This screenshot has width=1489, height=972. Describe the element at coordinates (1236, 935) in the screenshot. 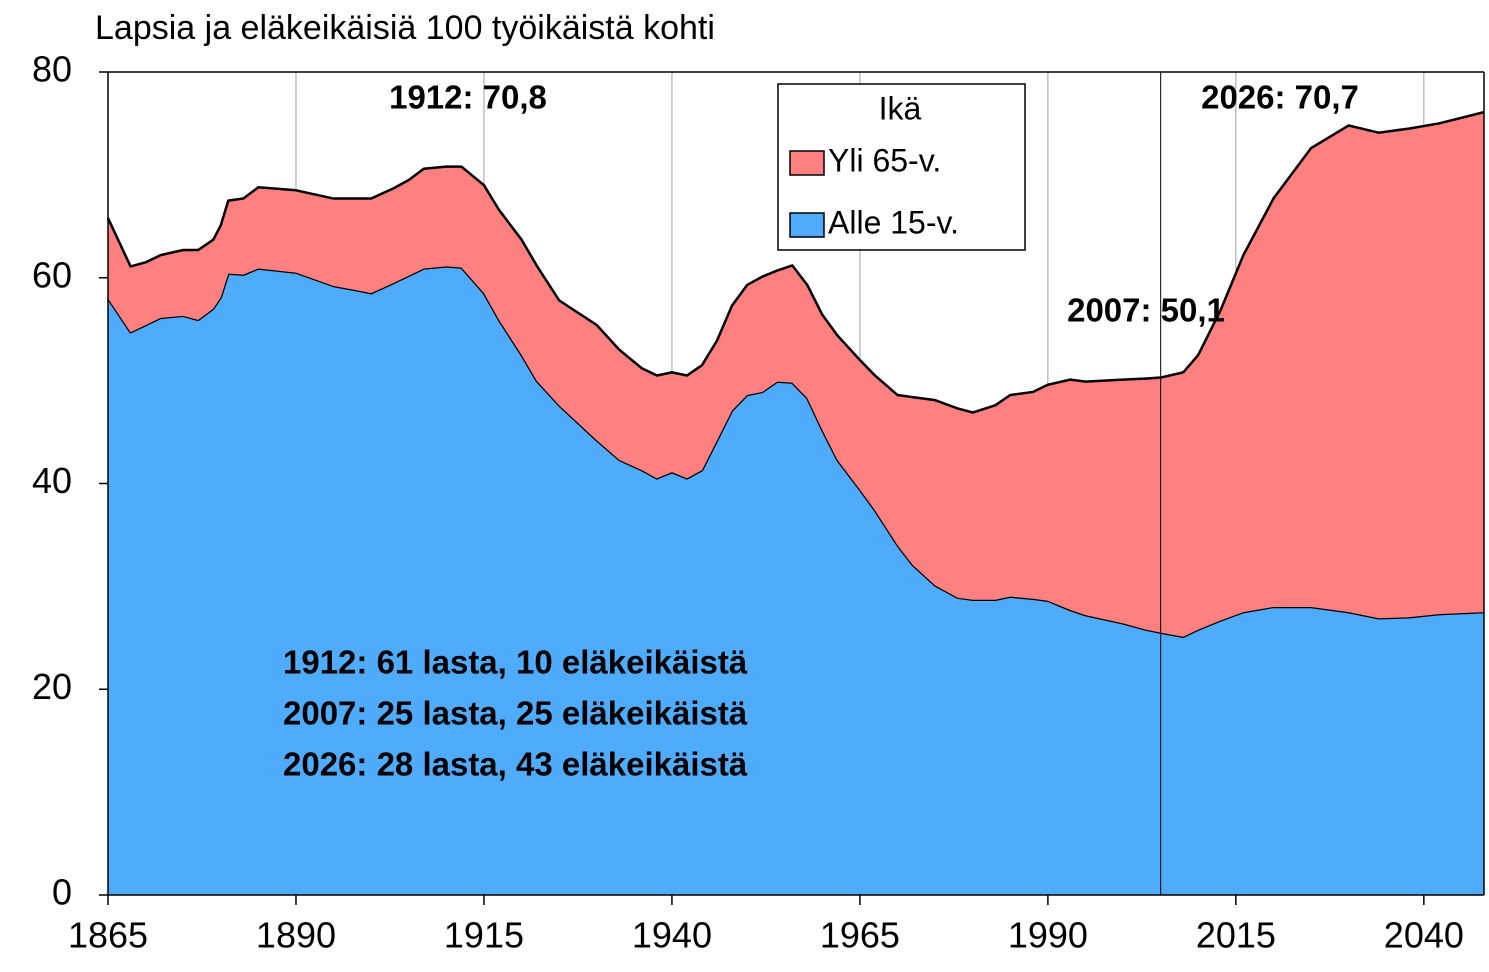

I see `x-tick-label: 2015` at that location.